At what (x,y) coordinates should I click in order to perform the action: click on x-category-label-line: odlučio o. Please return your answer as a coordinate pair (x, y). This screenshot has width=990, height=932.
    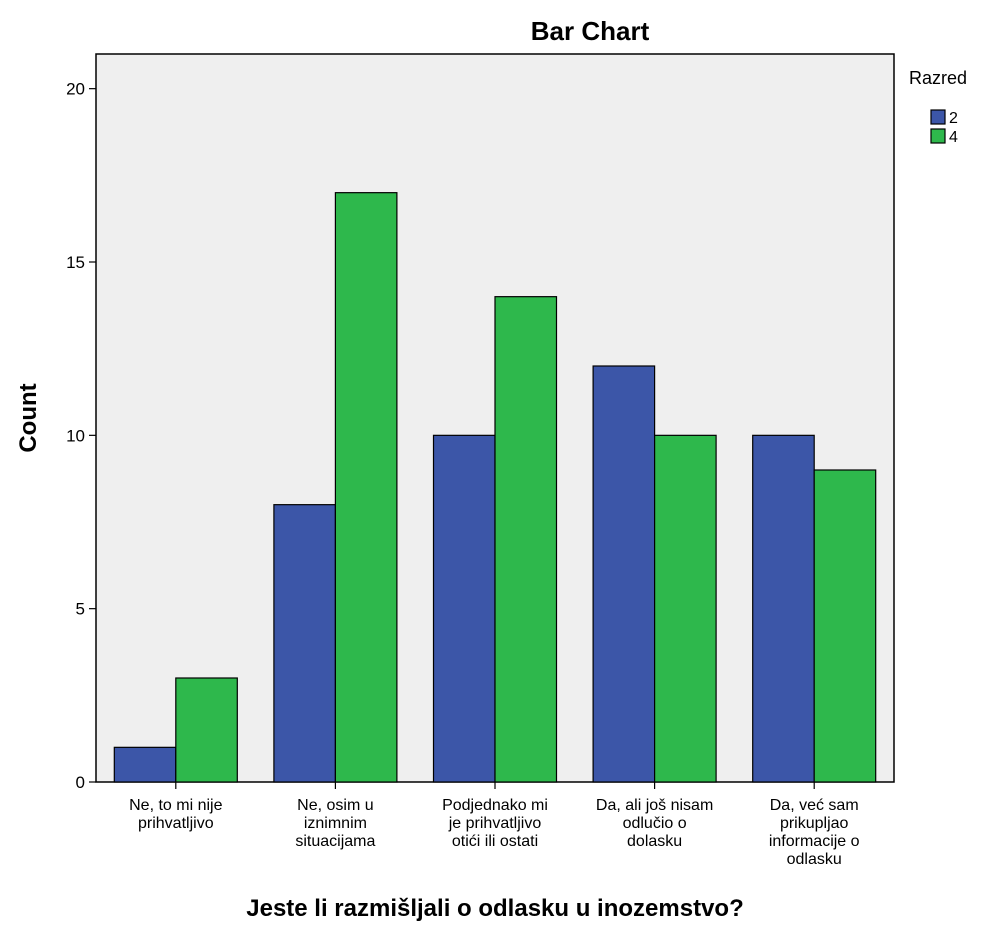
    Looking at the image, I should click on (655, 823).